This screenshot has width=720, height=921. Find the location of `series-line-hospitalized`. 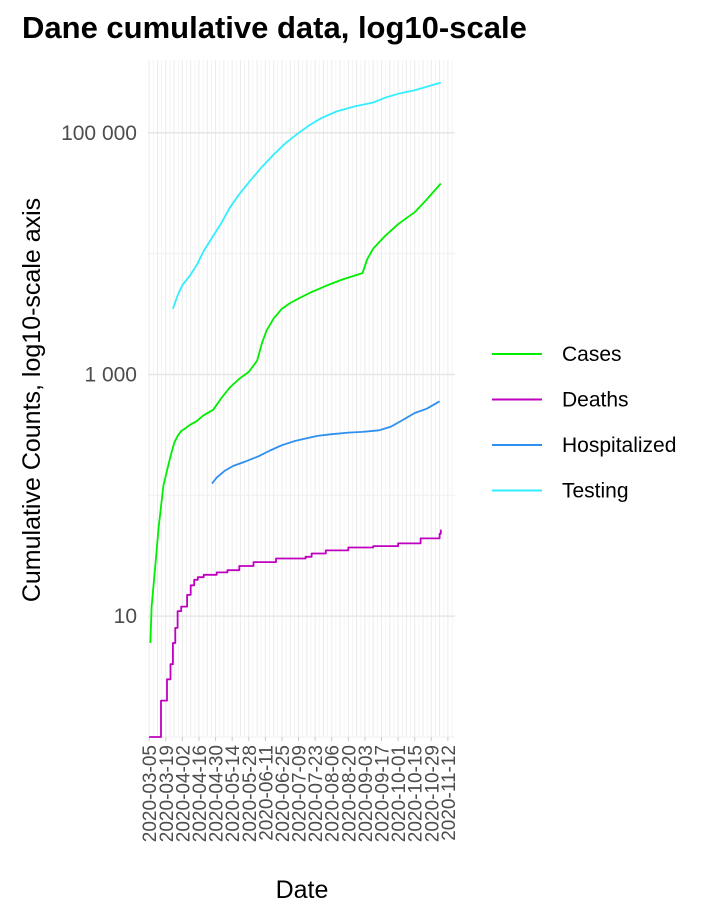

series-line-hospitalized is located at coordinates (326, 442).